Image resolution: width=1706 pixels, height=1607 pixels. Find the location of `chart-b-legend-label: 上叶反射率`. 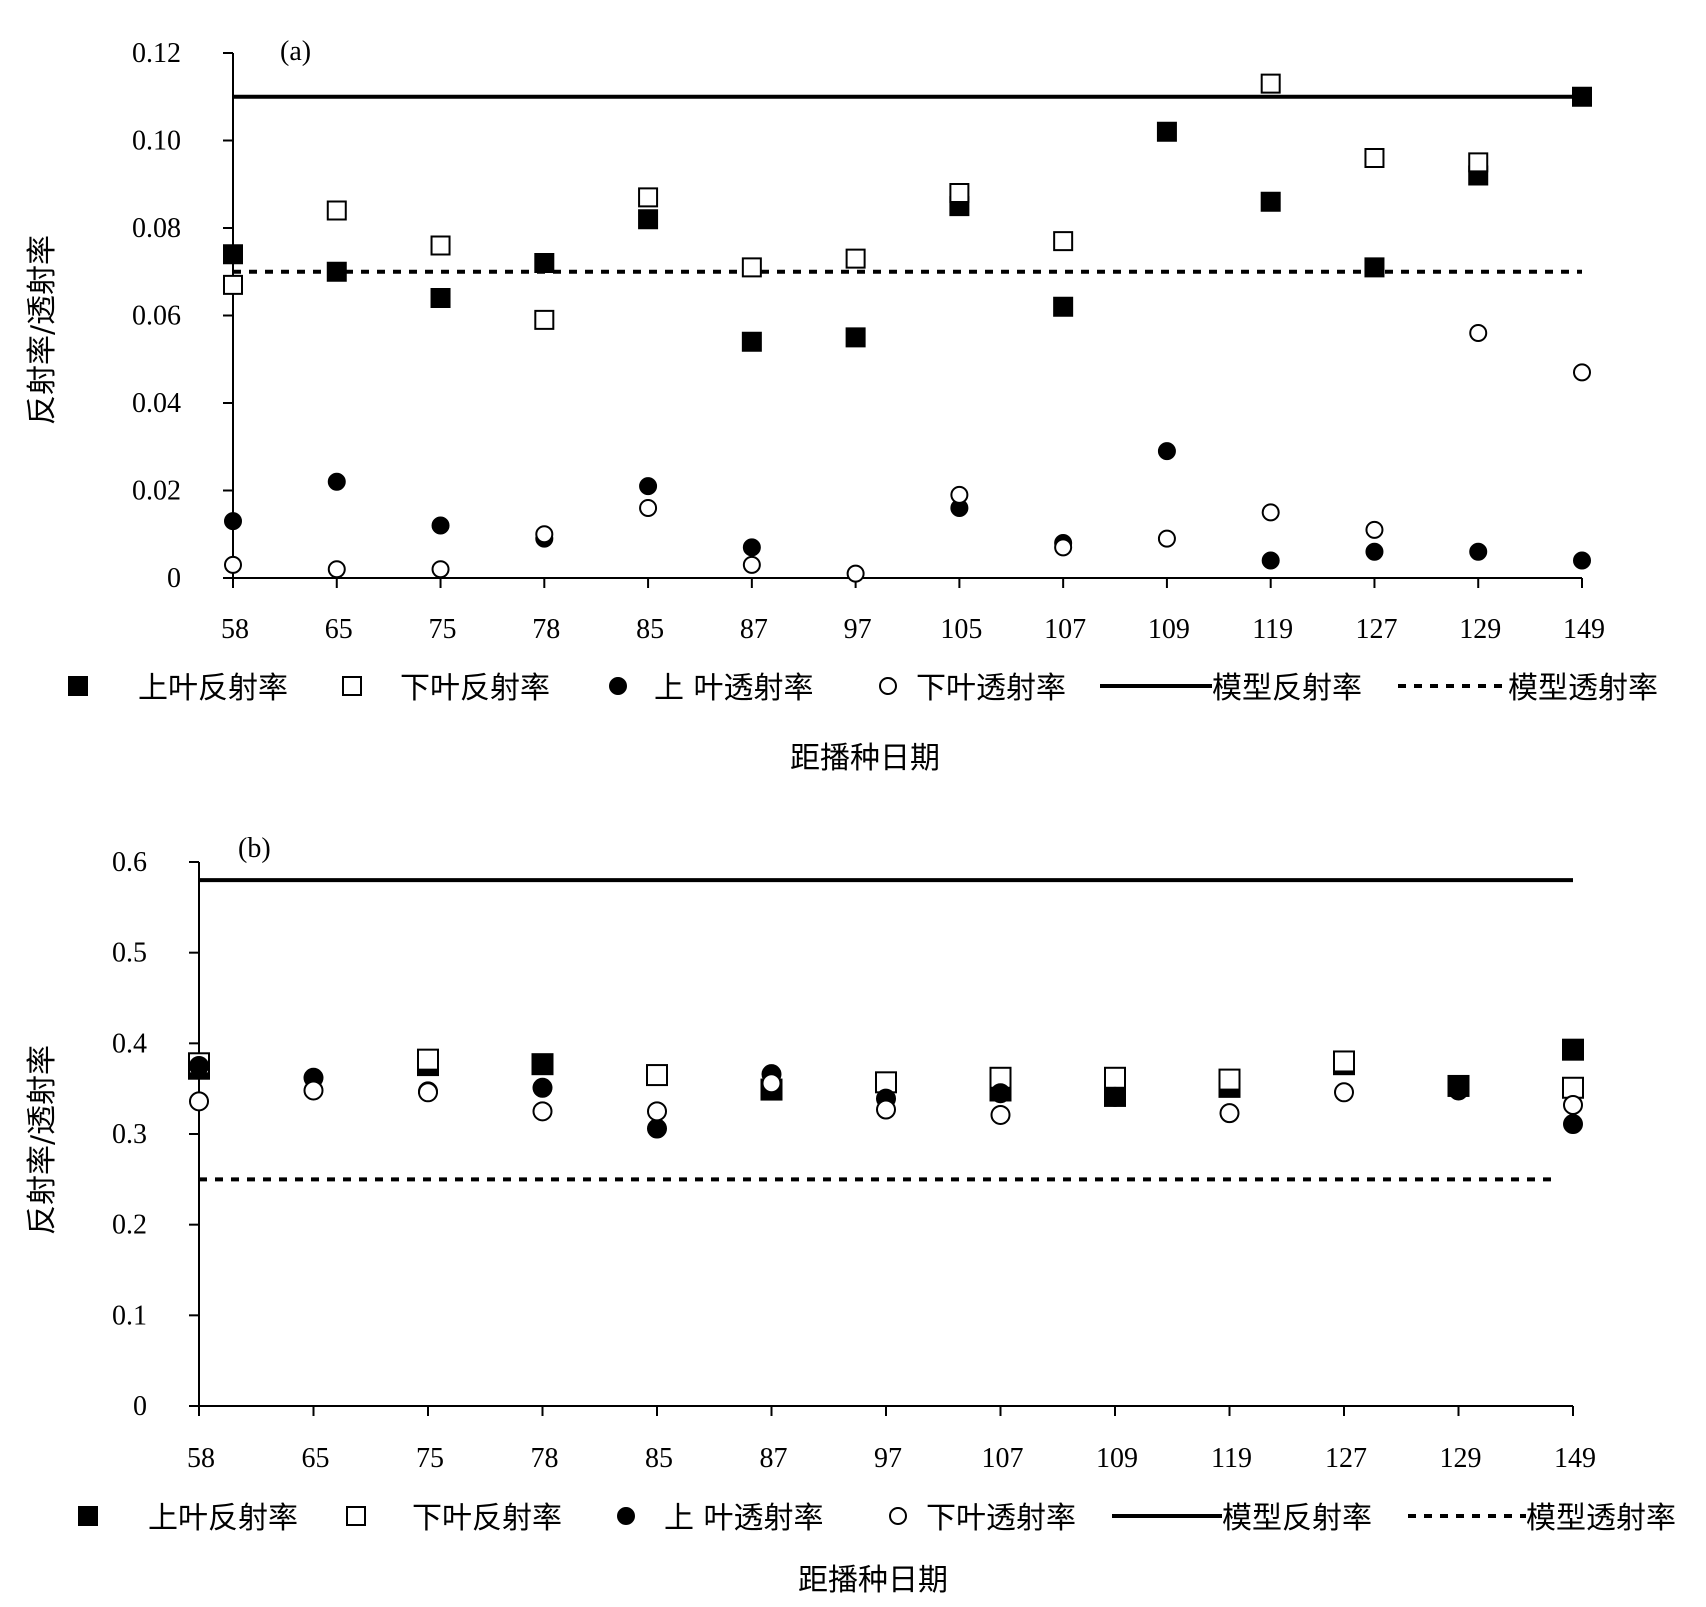

chart-b-legend-label: 上叶反射率 is located at coordinates (223, 1518).